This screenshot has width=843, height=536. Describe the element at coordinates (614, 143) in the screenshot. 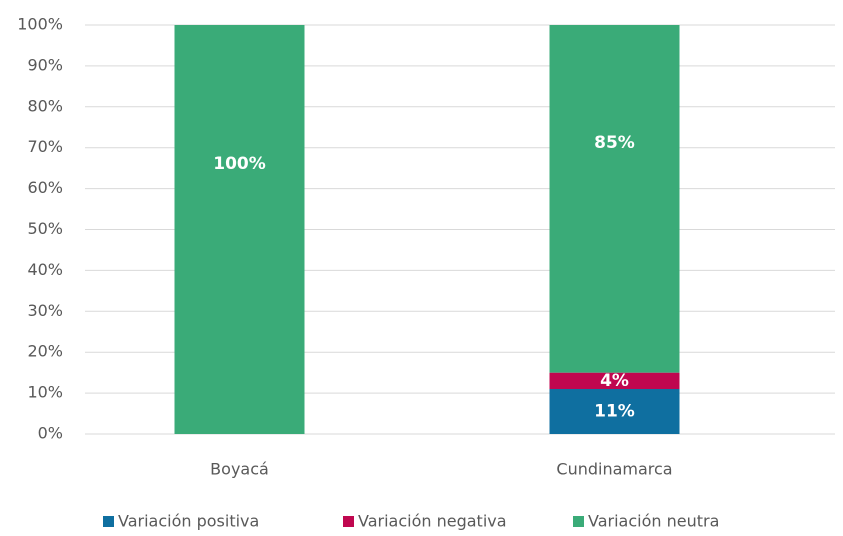

I see `data-label: 85%` at that location.